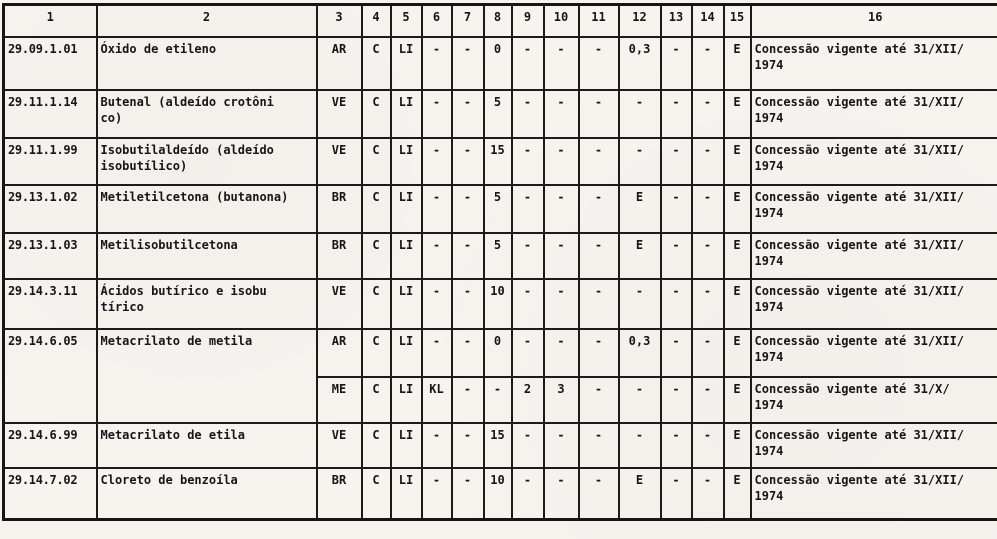 The height and width of the screenshot is (539, 997). What do you see at coordinates (206, 20) in the screenshot?
I see `column-header-2: 2` at bounding box center [206, 20].